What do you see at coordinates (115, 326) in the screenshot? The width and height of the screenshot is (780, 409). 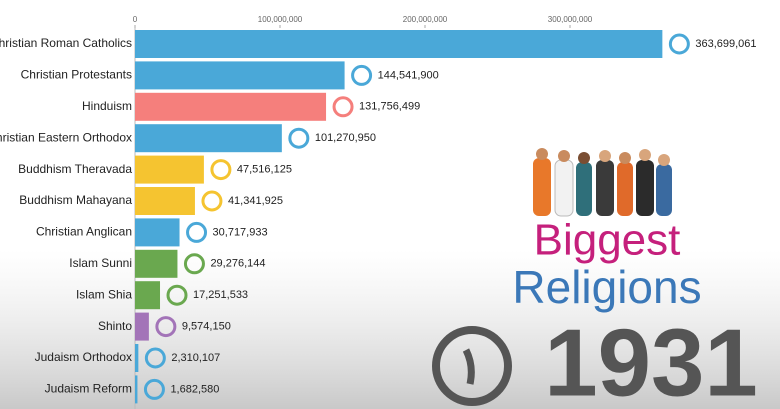 I see `category-label: Shinto` at bounding box center [115, 326].